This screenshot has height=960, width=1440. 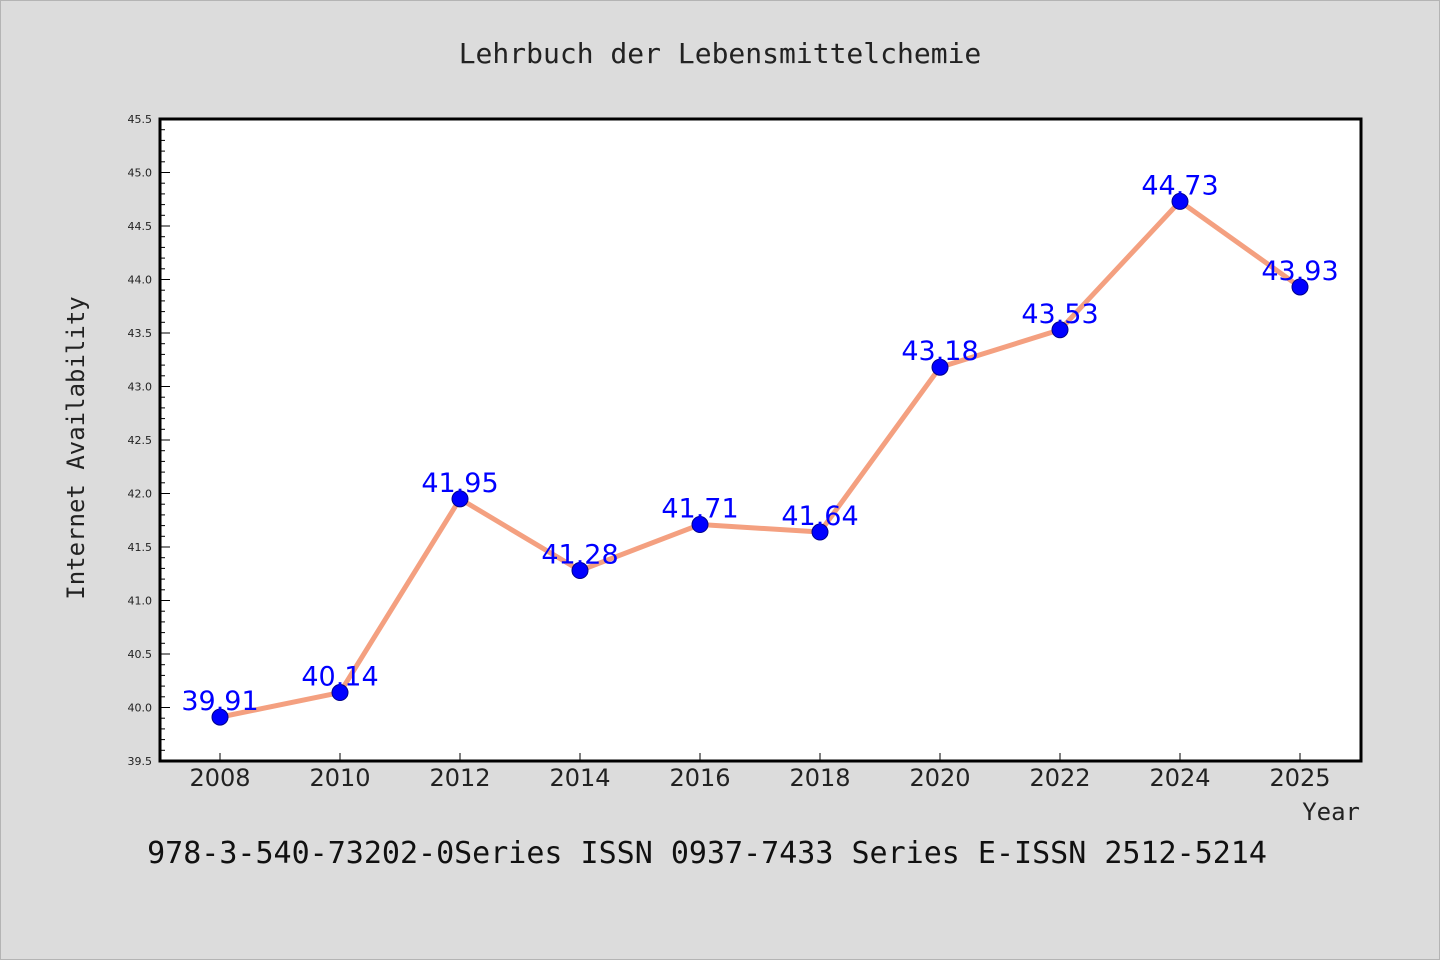 I want to click on x-tick-label: 2020, so click(x=939, y=778).